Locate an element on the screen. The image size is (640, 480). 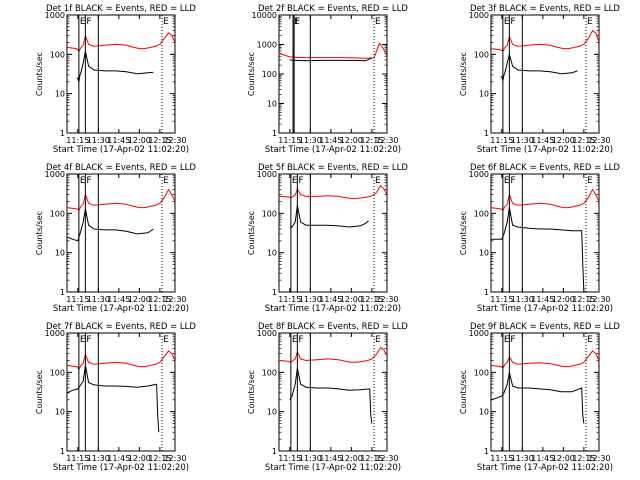
chart-title: Det 7f BLACK = Events, RED = LLD is located at coordinates (121, 327).